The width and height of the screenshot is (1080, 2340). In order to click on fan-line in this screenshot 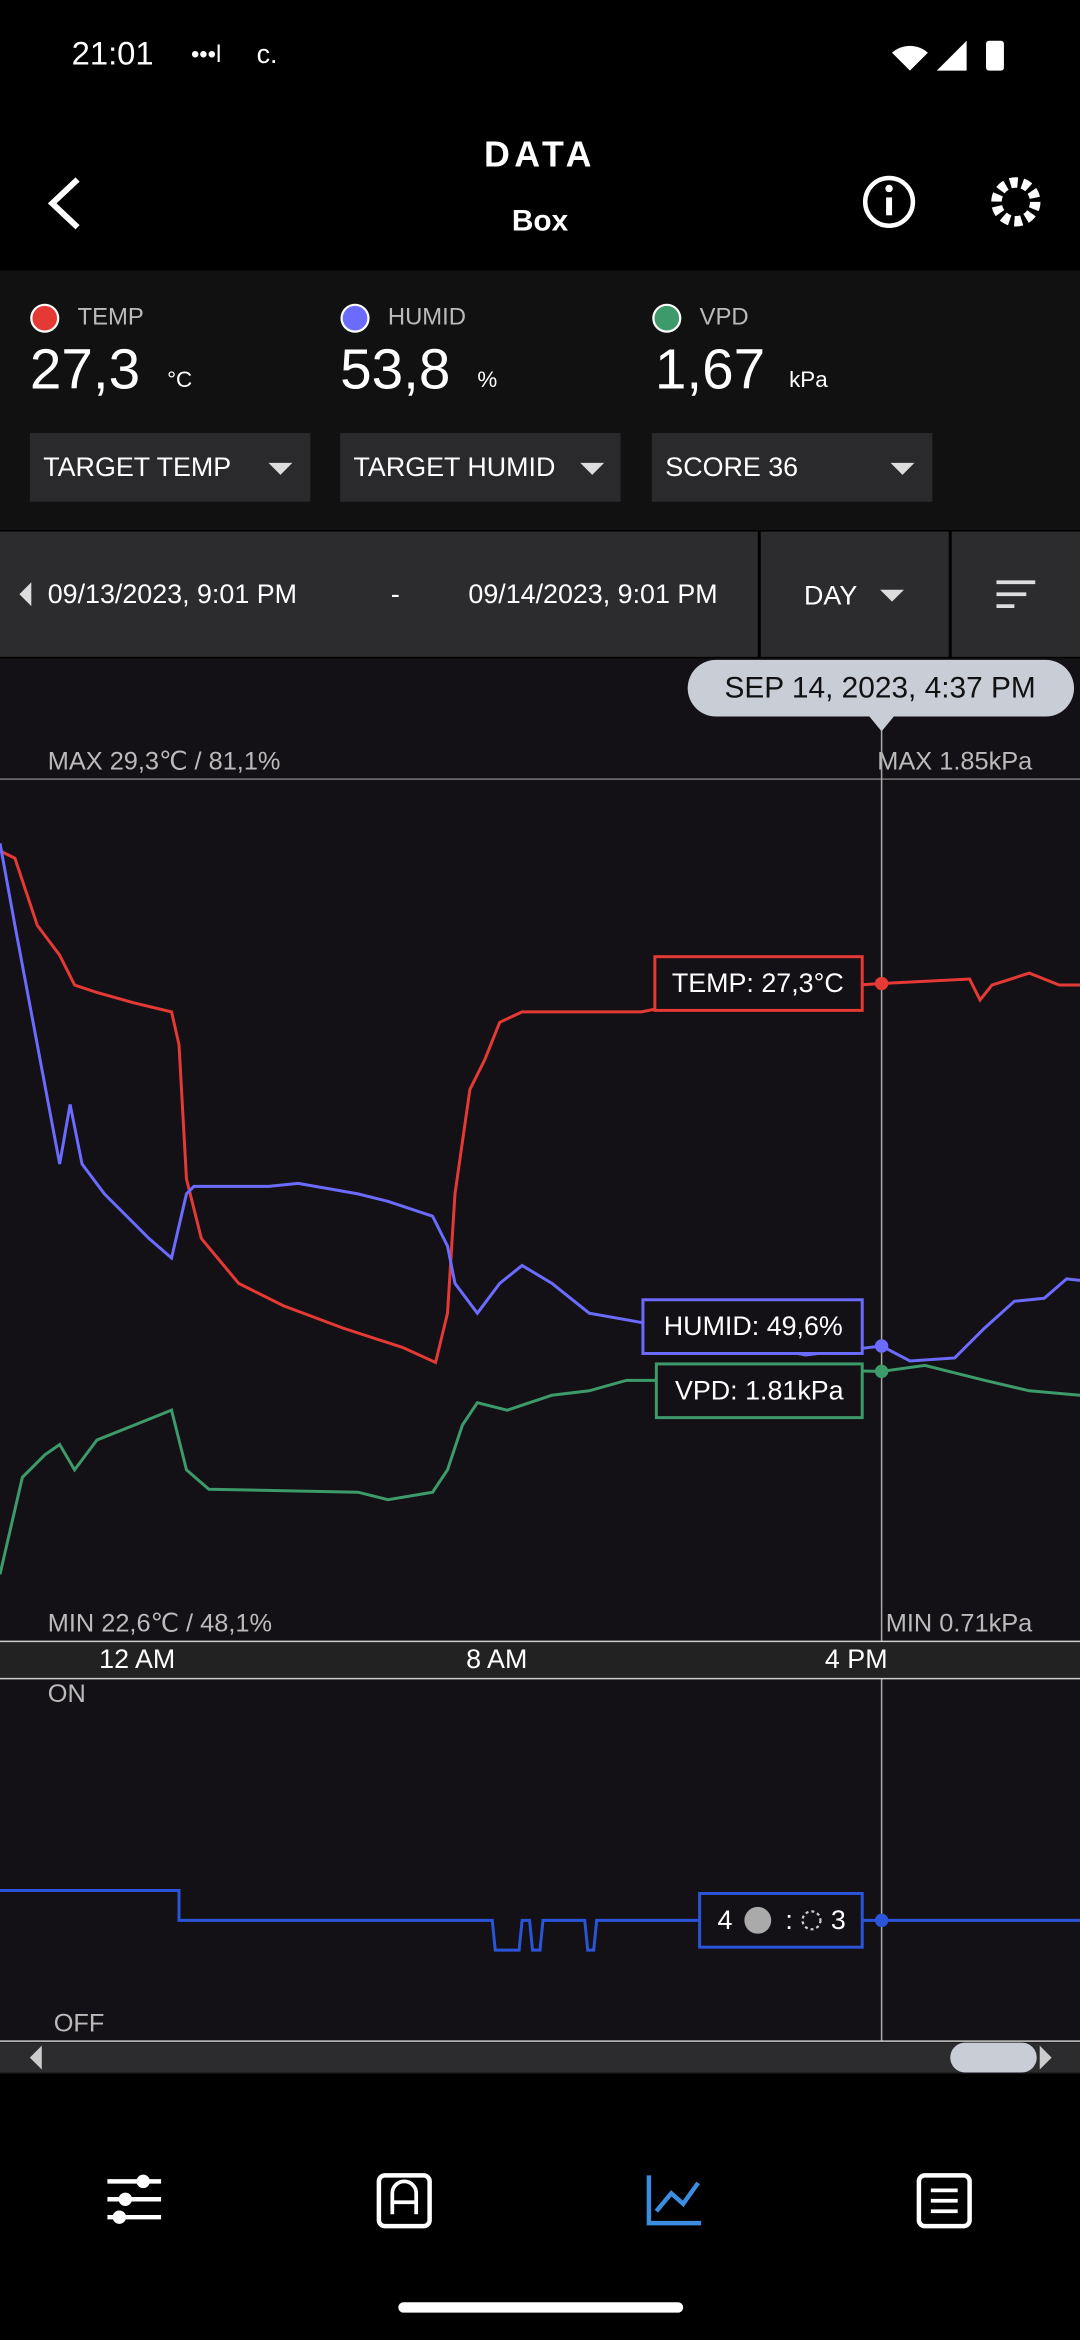, I will do `click(540, 1920)`.